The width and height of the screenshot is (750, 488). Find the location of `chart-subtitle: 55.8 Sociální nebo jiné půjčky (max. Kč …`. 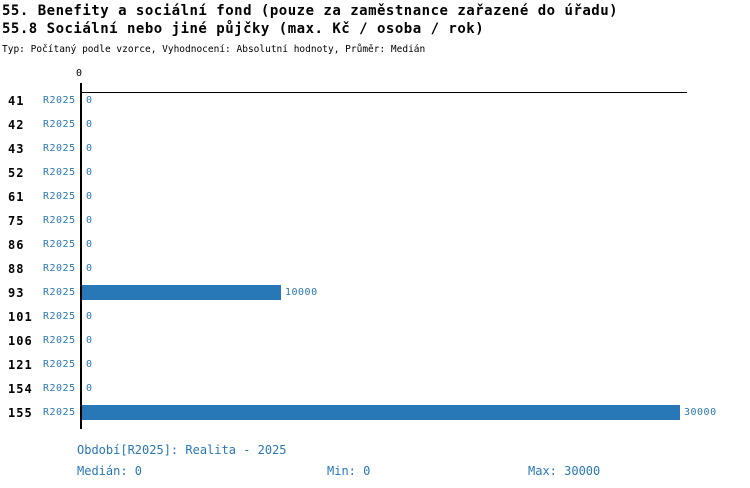

chart-subtitle: 55.8 Sociální nebo jiné půjčky (max. Kč … is located at coordinates (243, 29).